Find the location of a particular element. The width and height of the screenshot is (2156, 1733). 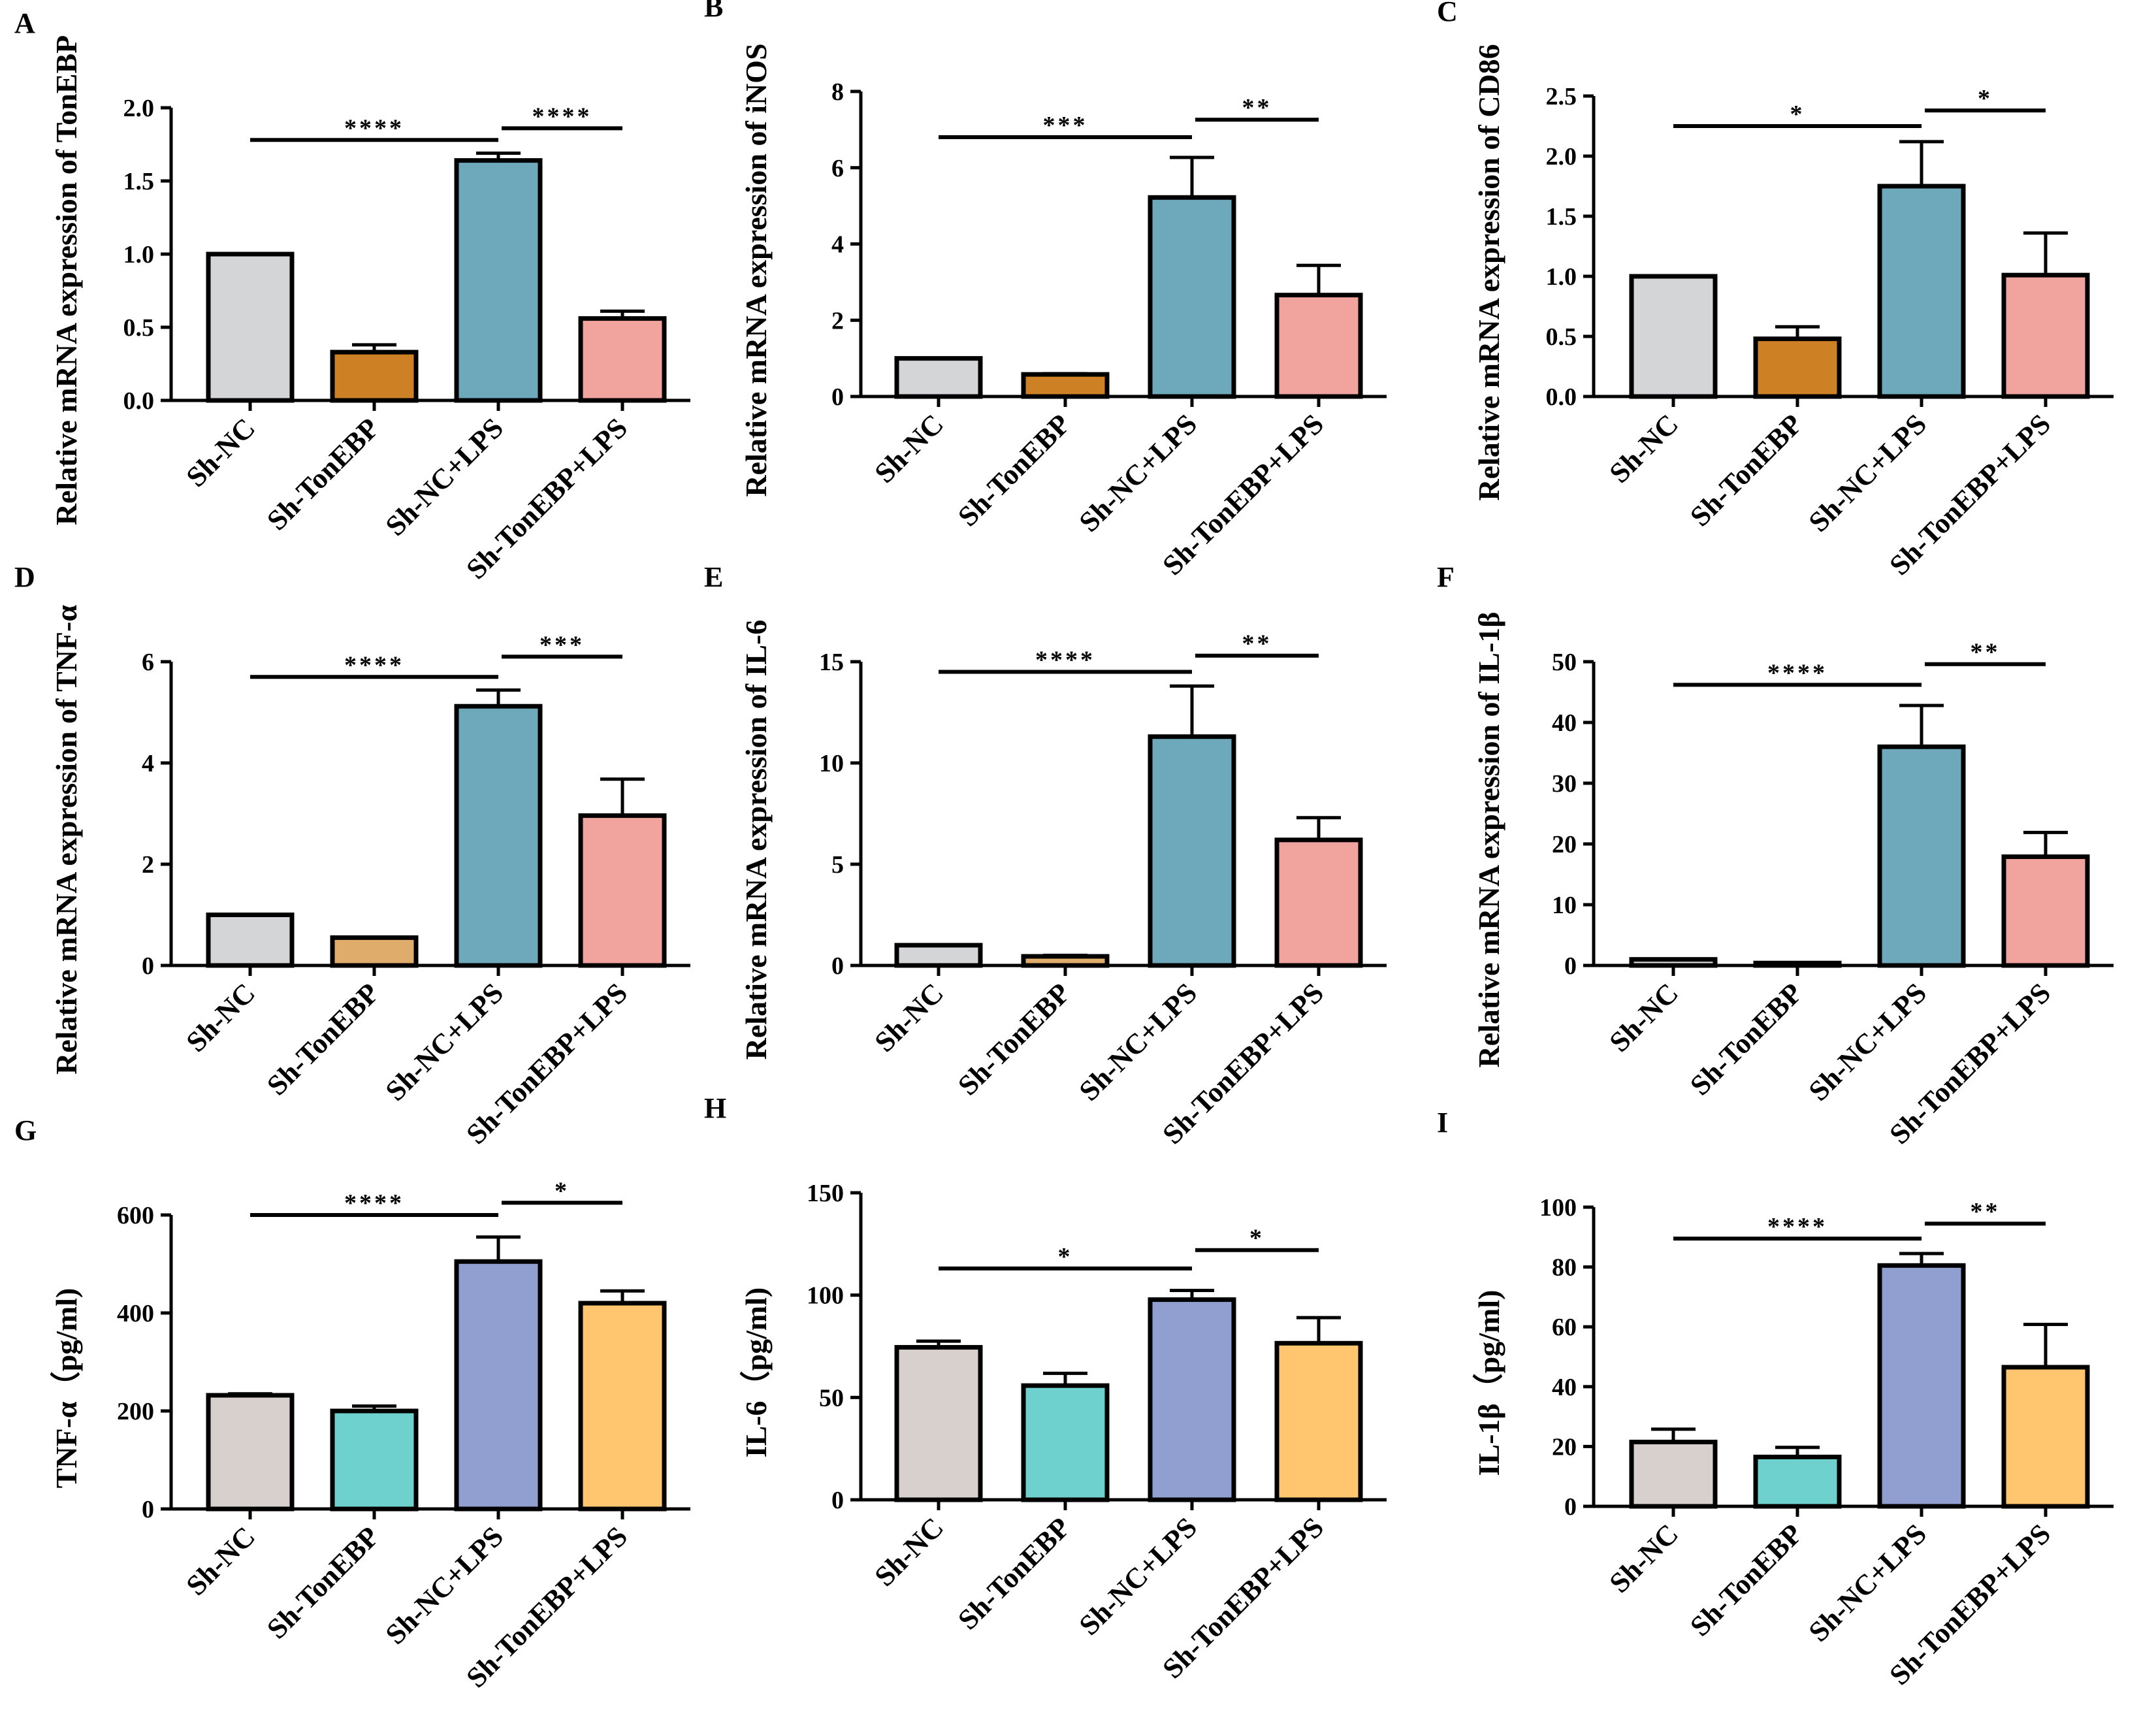

panel-h-tick-label: 50 is located at coordinates (831, 1398).